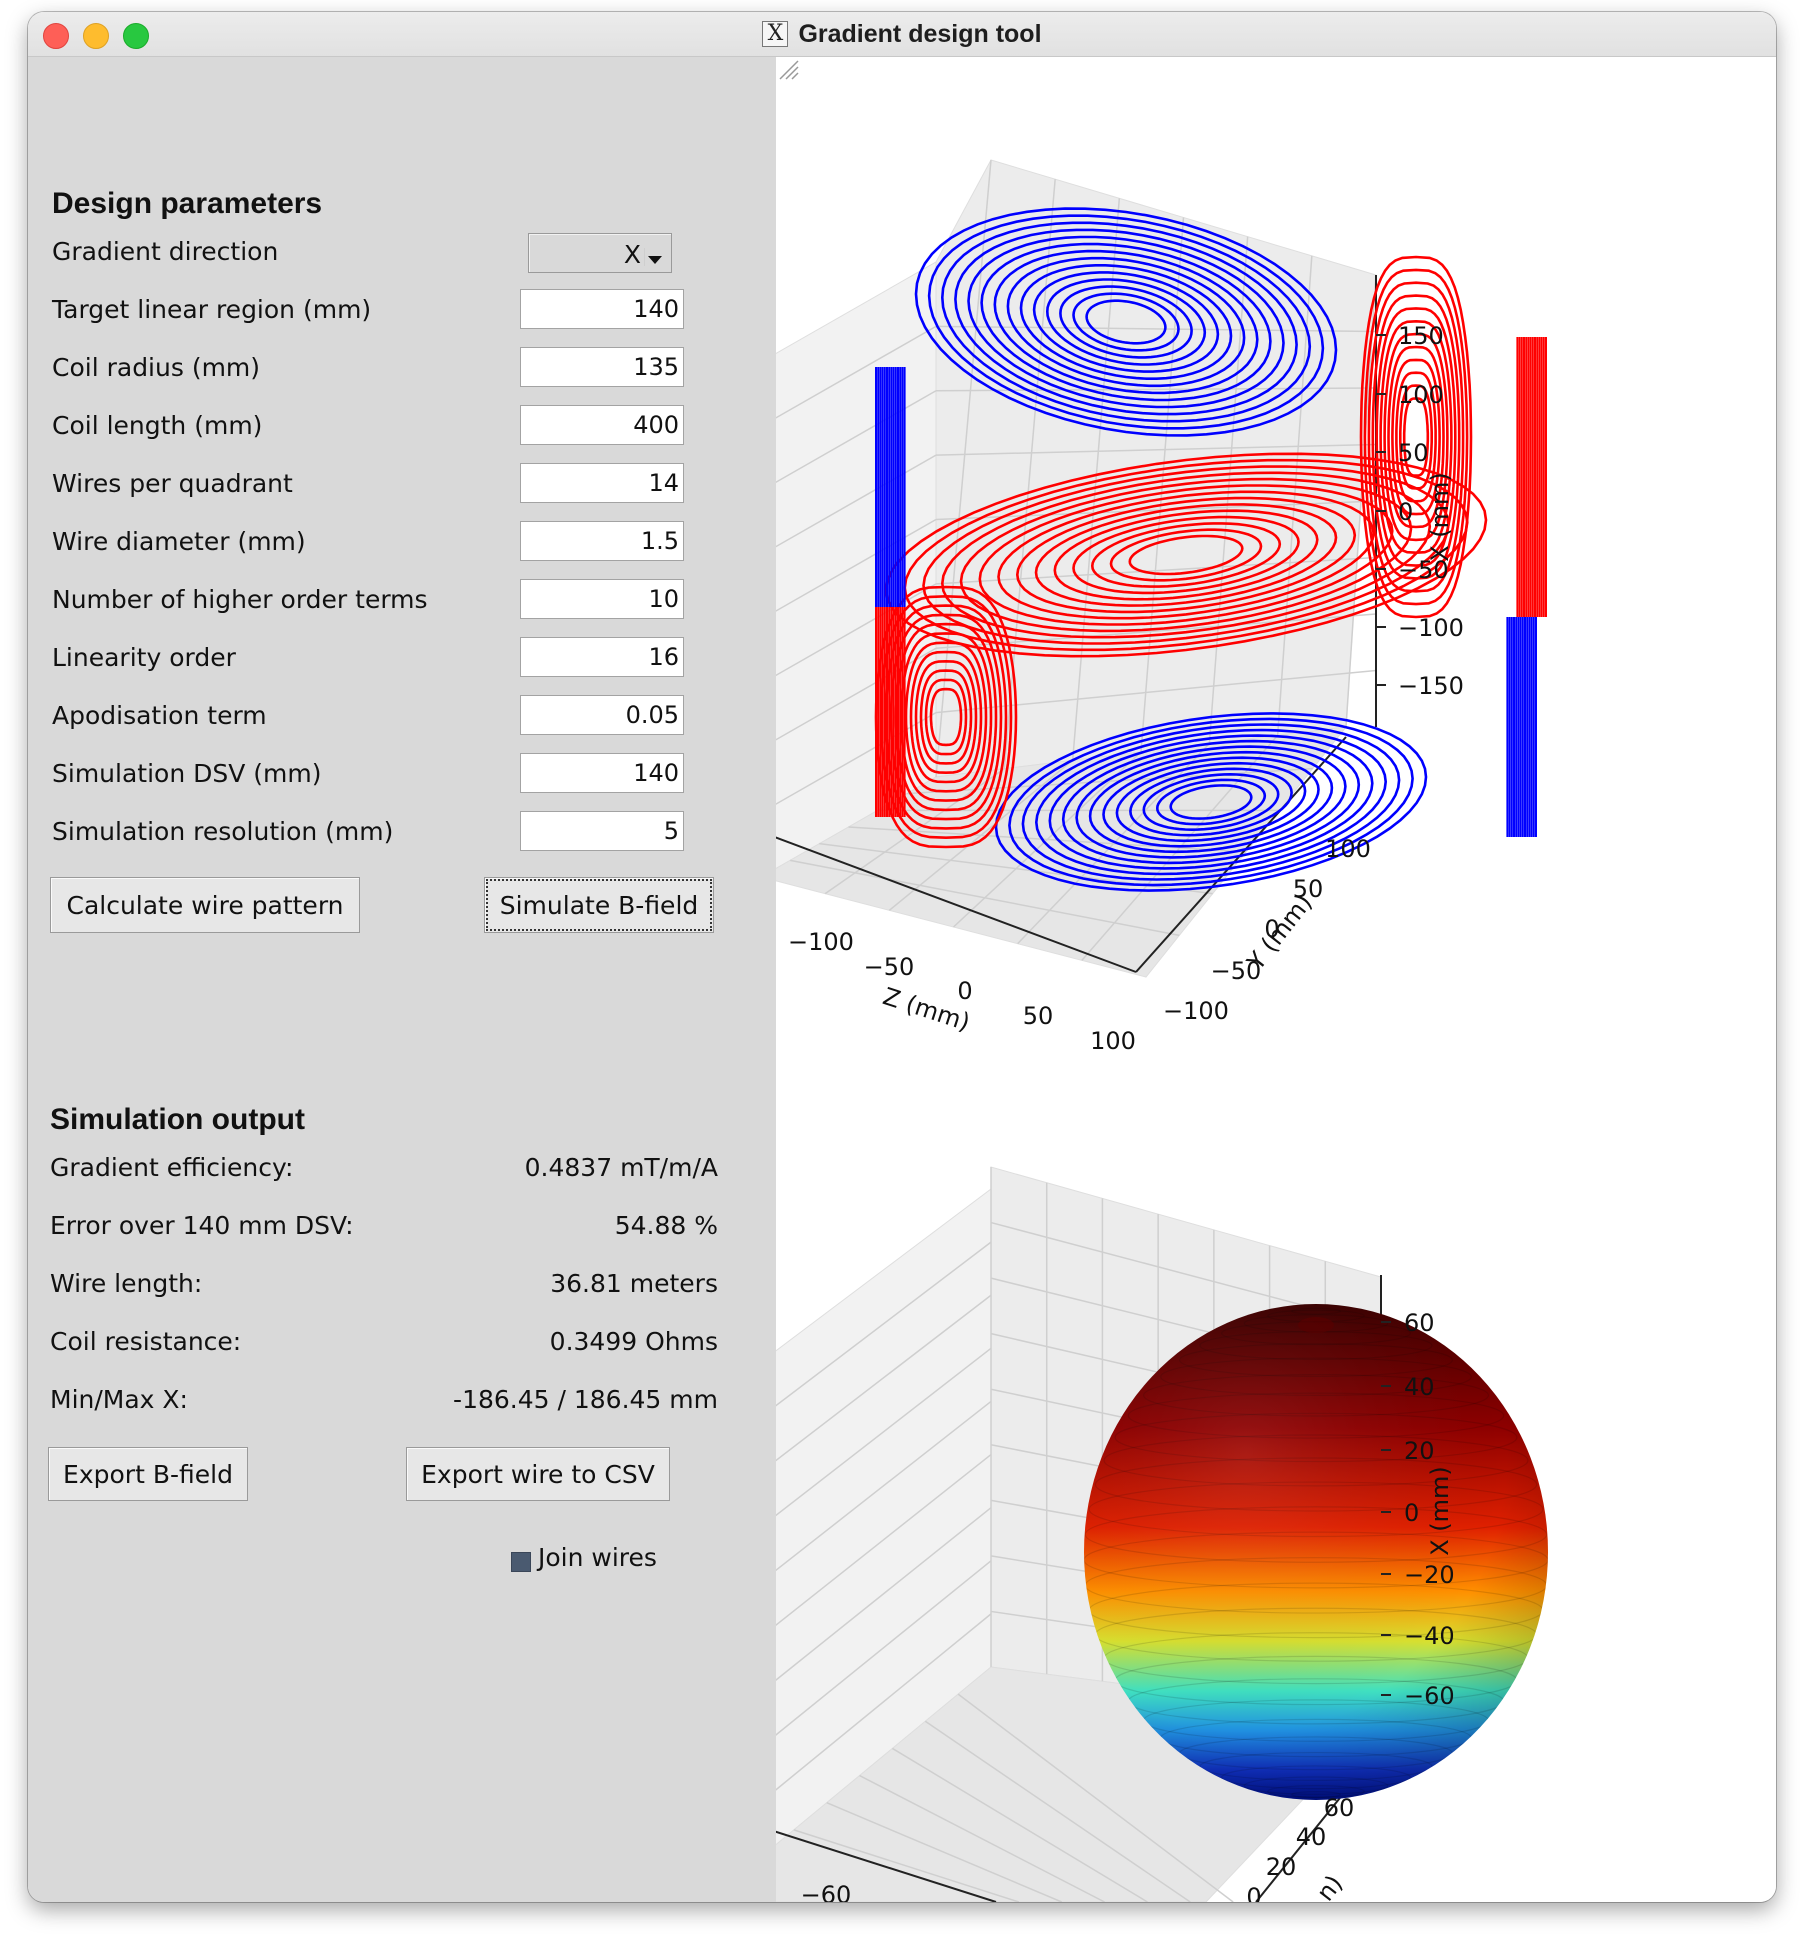 The width and height of the screenshot is (1804, 1946). Describe the element at coordinates (187, 203) in the screenshot. I see `design-parameters-heading: Design parameters` at that location.